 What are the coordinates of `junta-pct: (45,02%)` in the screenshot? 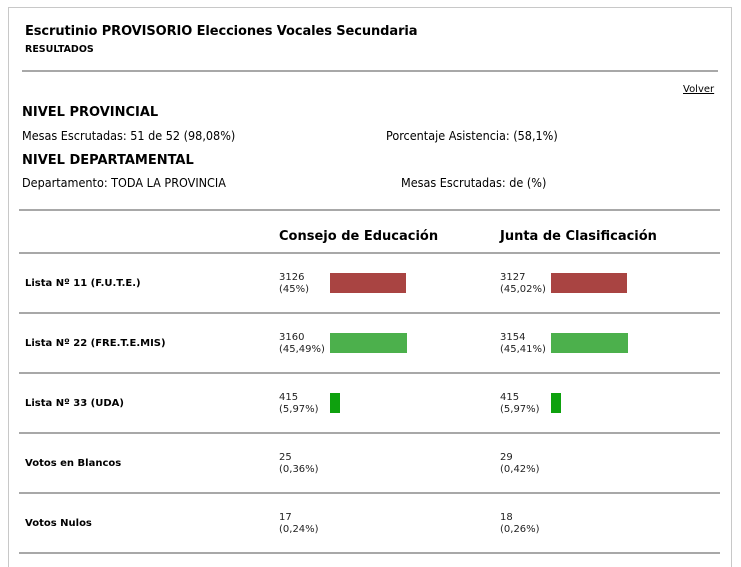 It's located at (523, 289).